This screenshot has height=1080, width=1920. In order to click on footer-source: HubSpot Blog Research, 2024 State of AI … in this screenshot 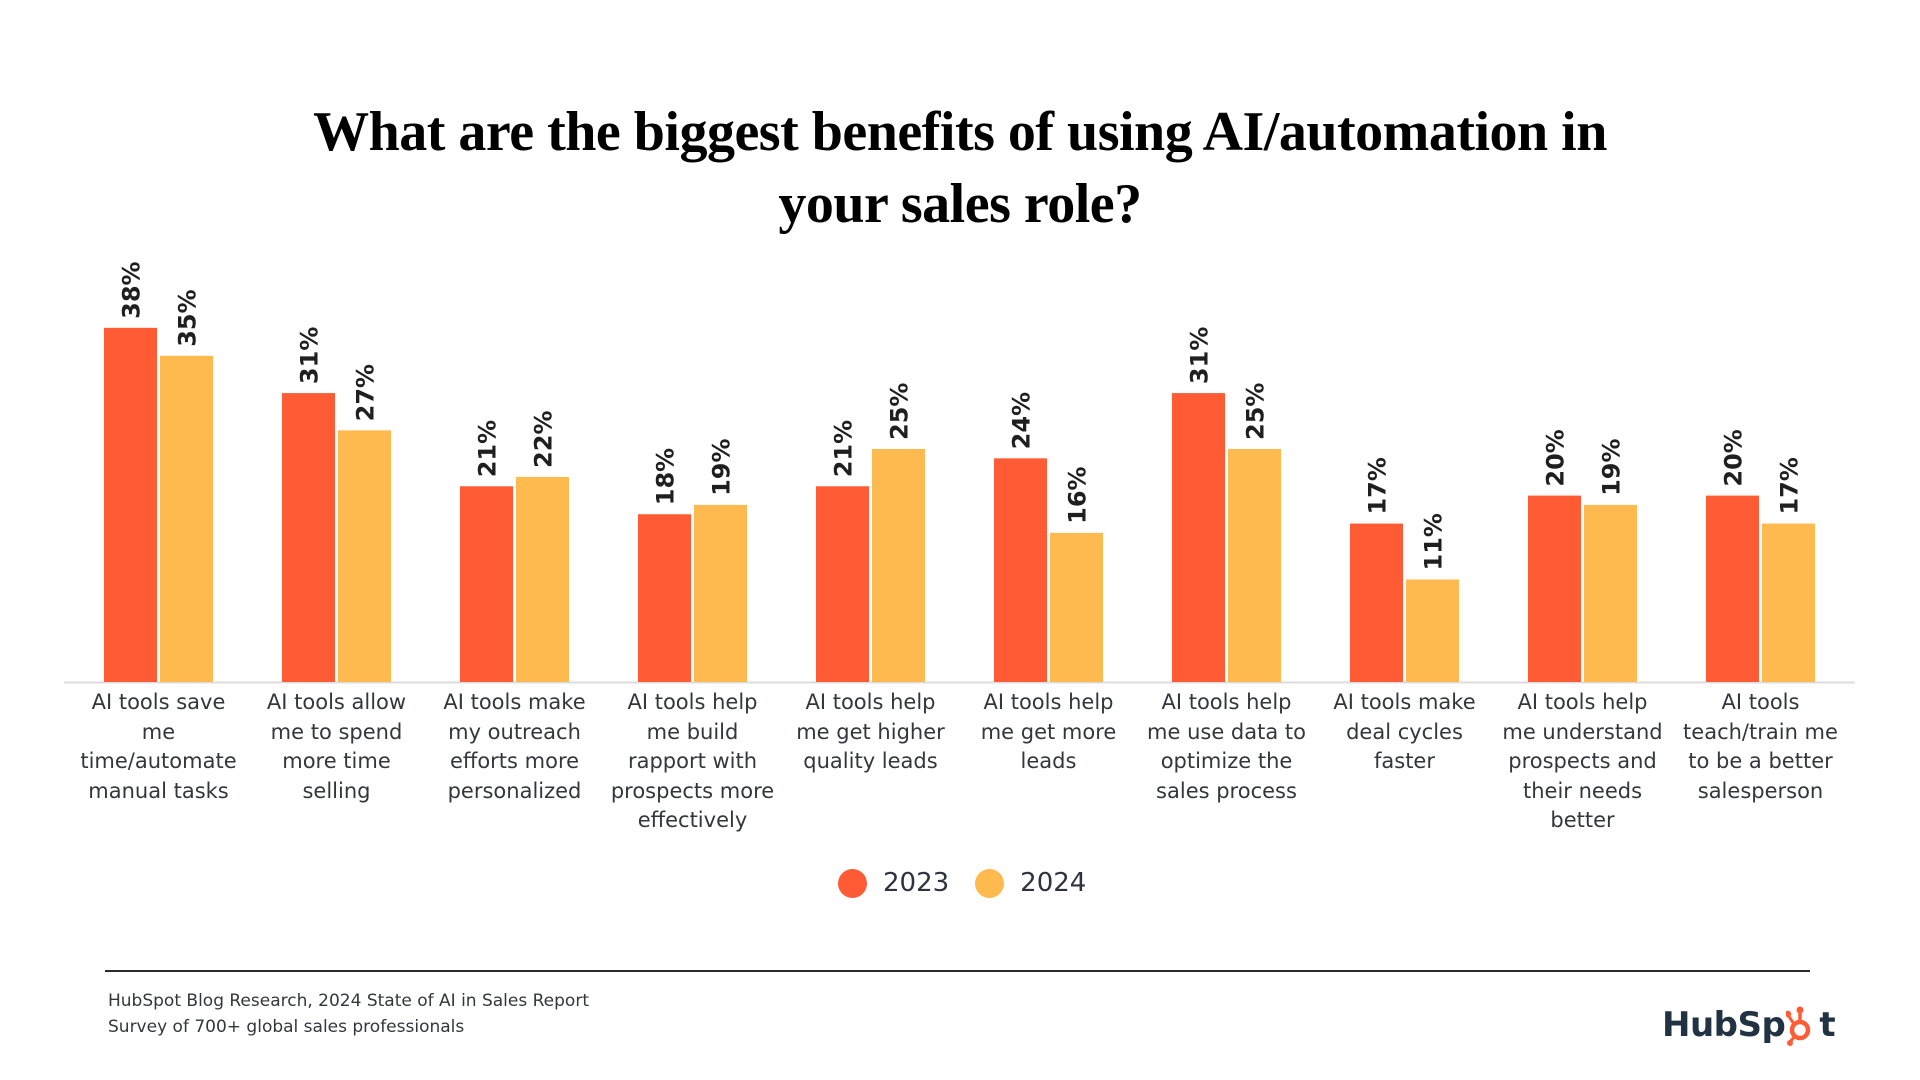, I will do `click(348, 1014)`.